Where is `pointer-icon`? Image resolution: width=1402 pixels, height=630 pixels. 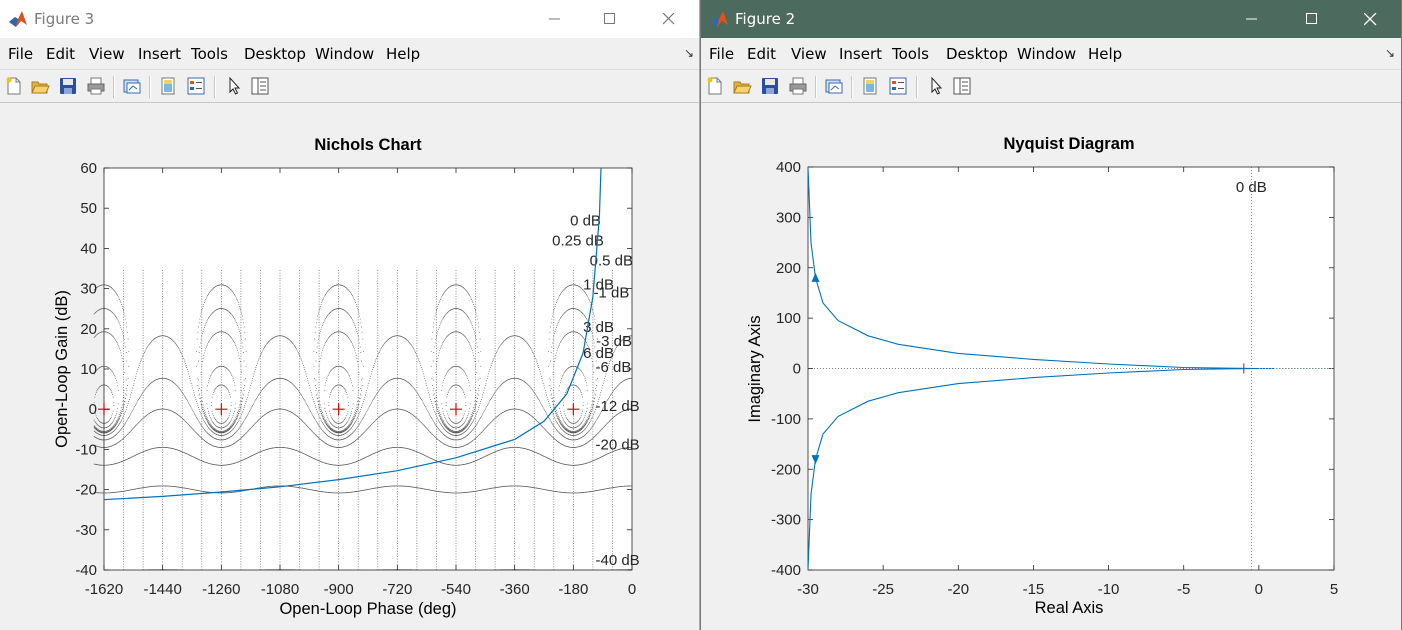 pointer-icon is located at coordinates (234, 86).